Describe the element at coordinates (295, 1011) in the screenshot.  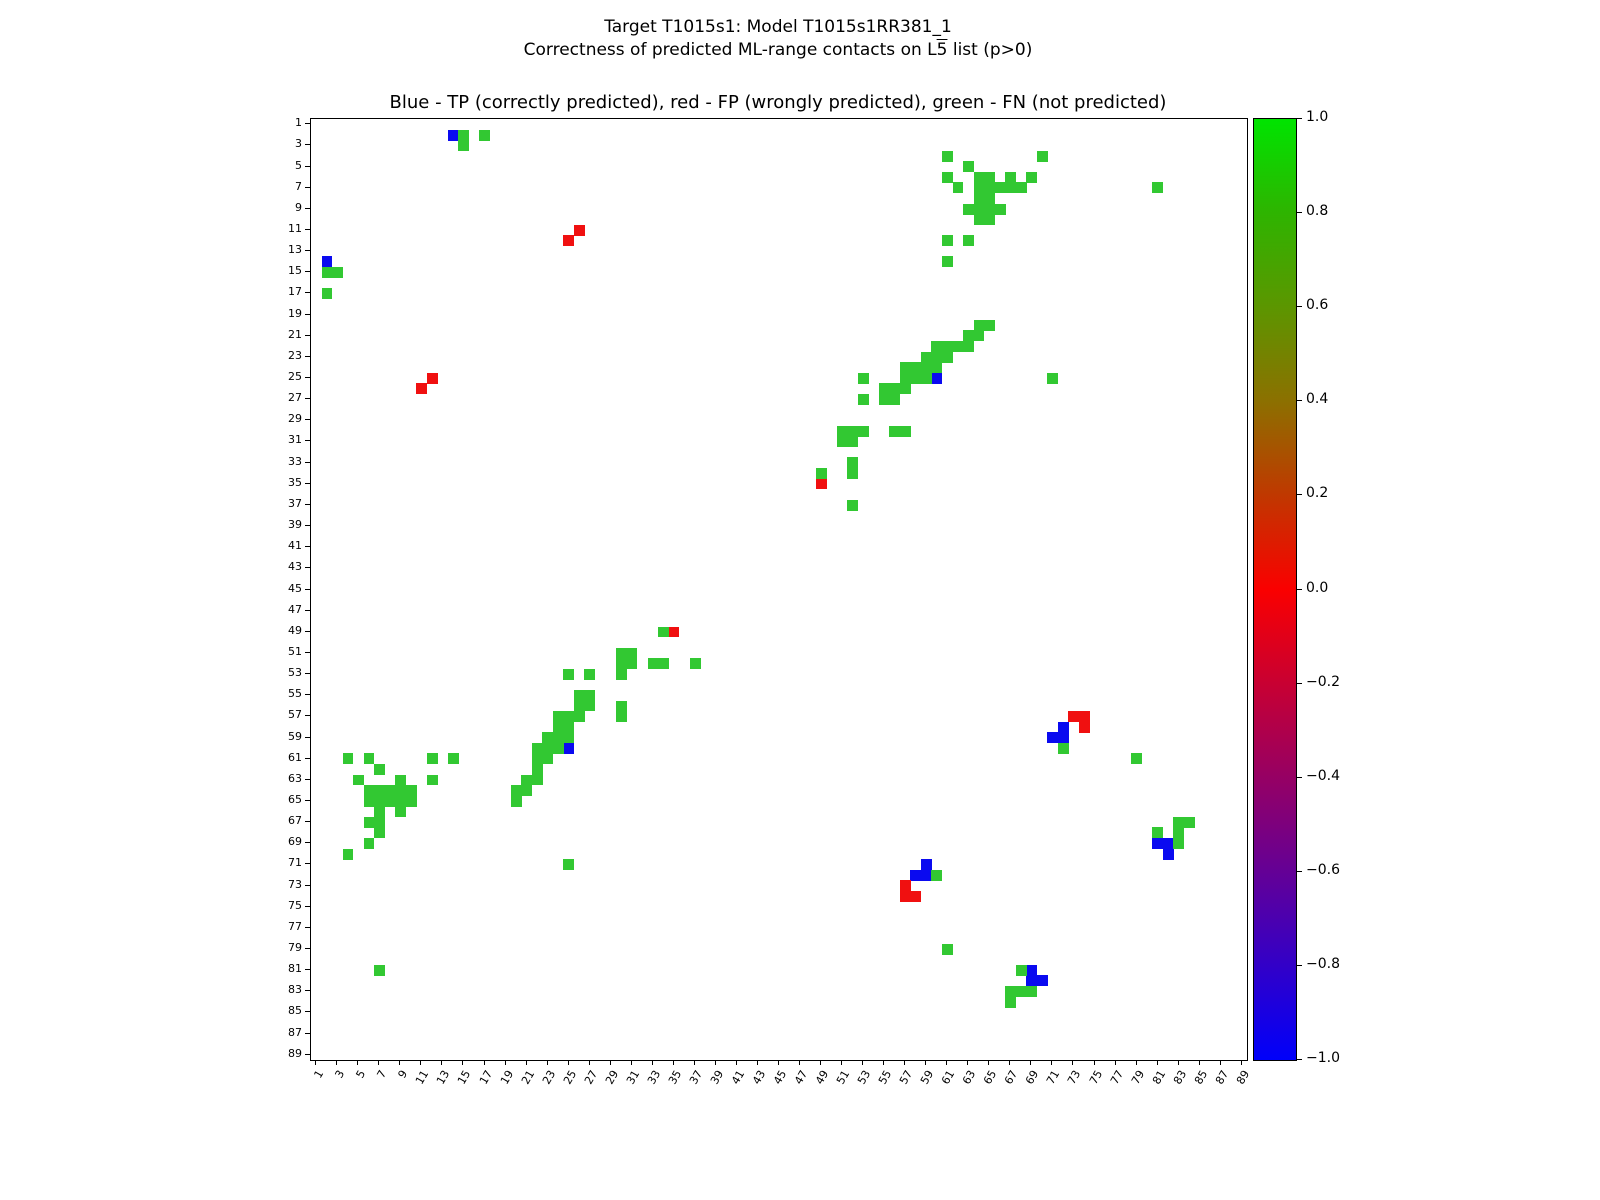
I see `y-tick-label: 85` at that location.